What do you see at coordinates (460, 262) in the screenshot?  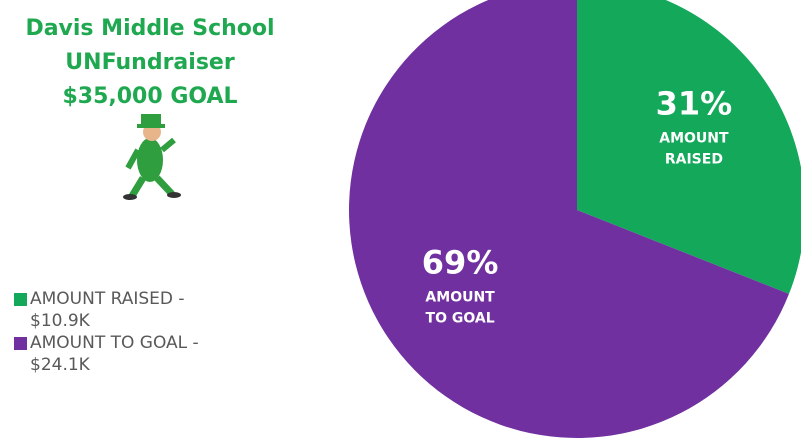 I see `slice-value-label: 69%` at bounding box center [460, 262].